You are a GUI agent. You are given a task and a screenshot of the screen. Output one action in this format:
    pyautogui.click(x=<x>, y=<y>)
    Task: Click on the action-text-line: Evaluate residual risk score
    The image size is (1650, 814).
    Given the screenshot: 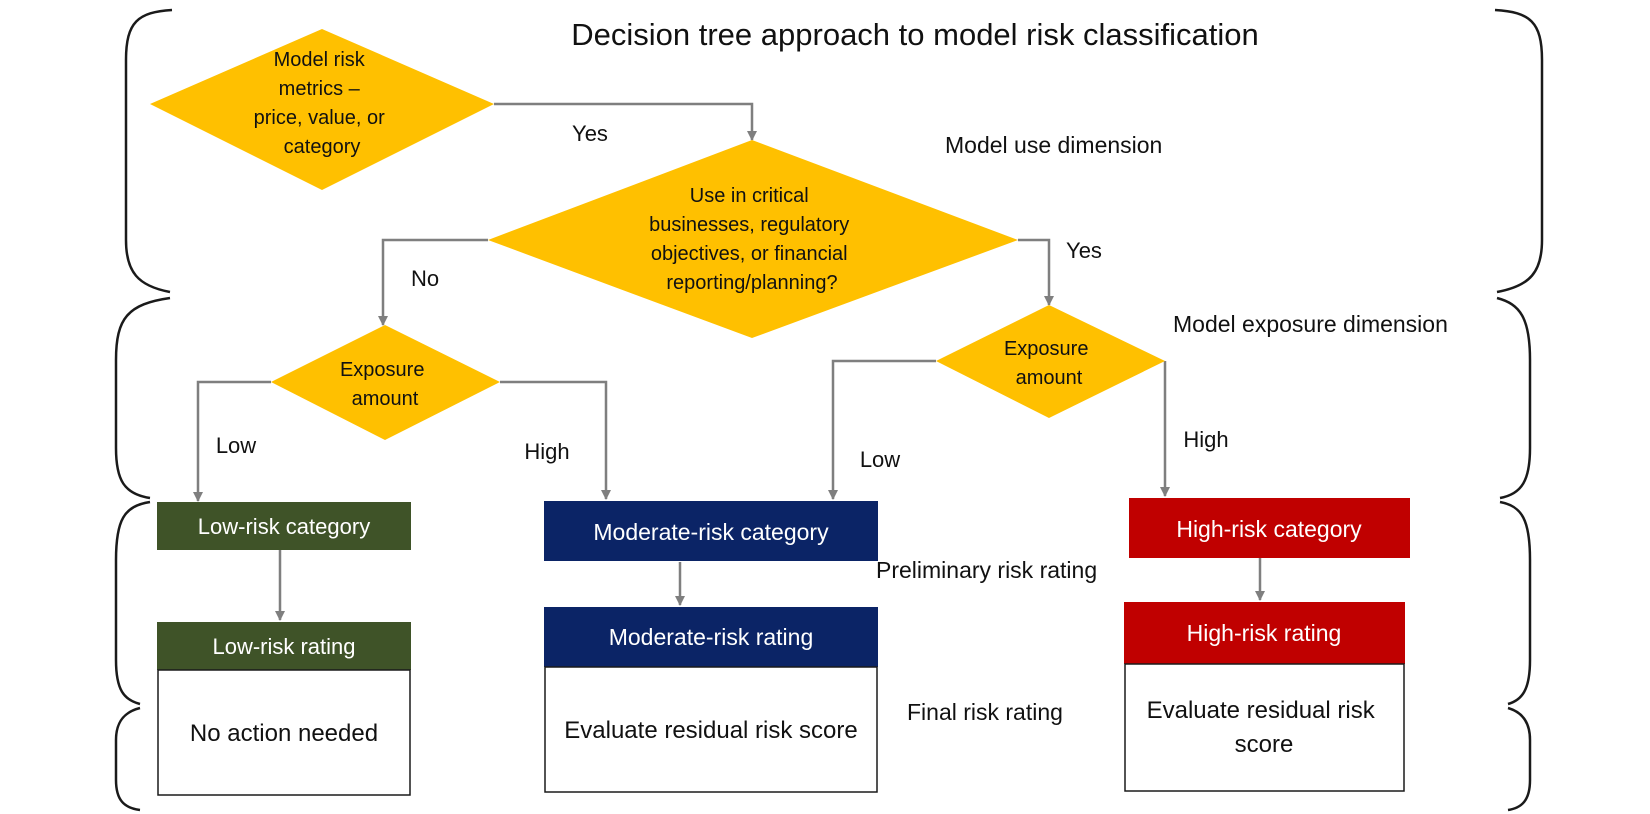 What is the action you would take?
    pyautogui.click(x=710, y=730)
    